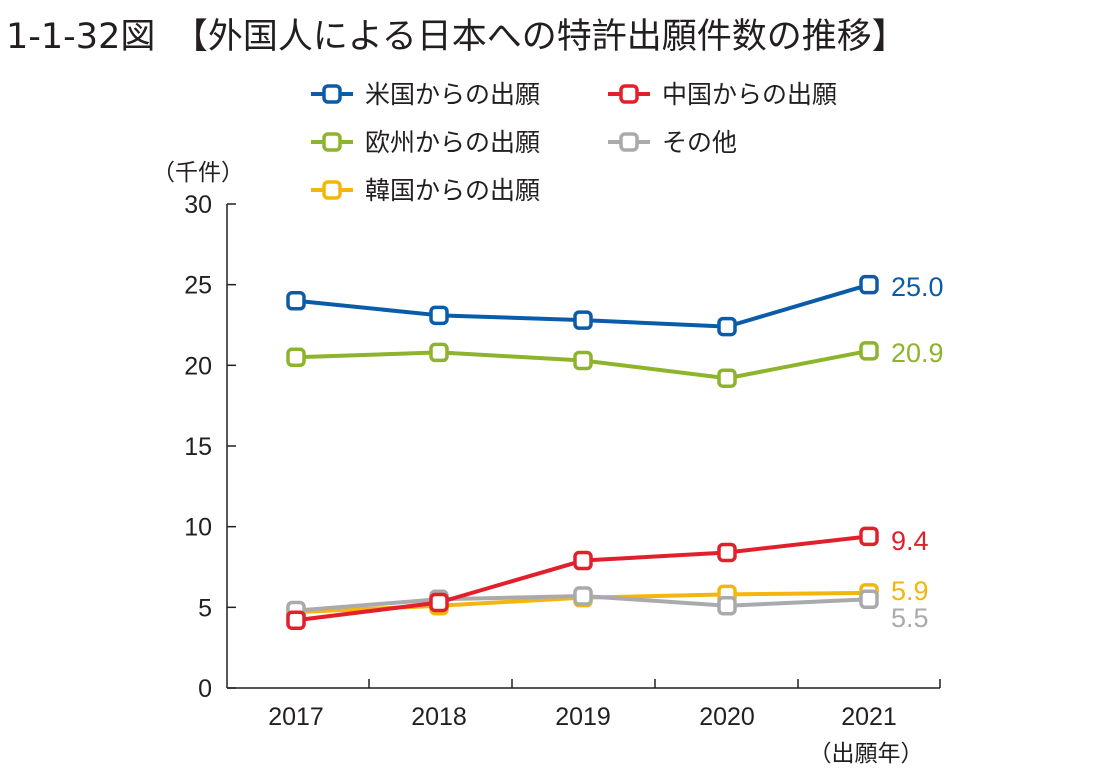 This screenshot has height=778, width=1093. Describe the element at coordinates (615, 304) in the screenshot. I see `series-0: 25.0` at that location.